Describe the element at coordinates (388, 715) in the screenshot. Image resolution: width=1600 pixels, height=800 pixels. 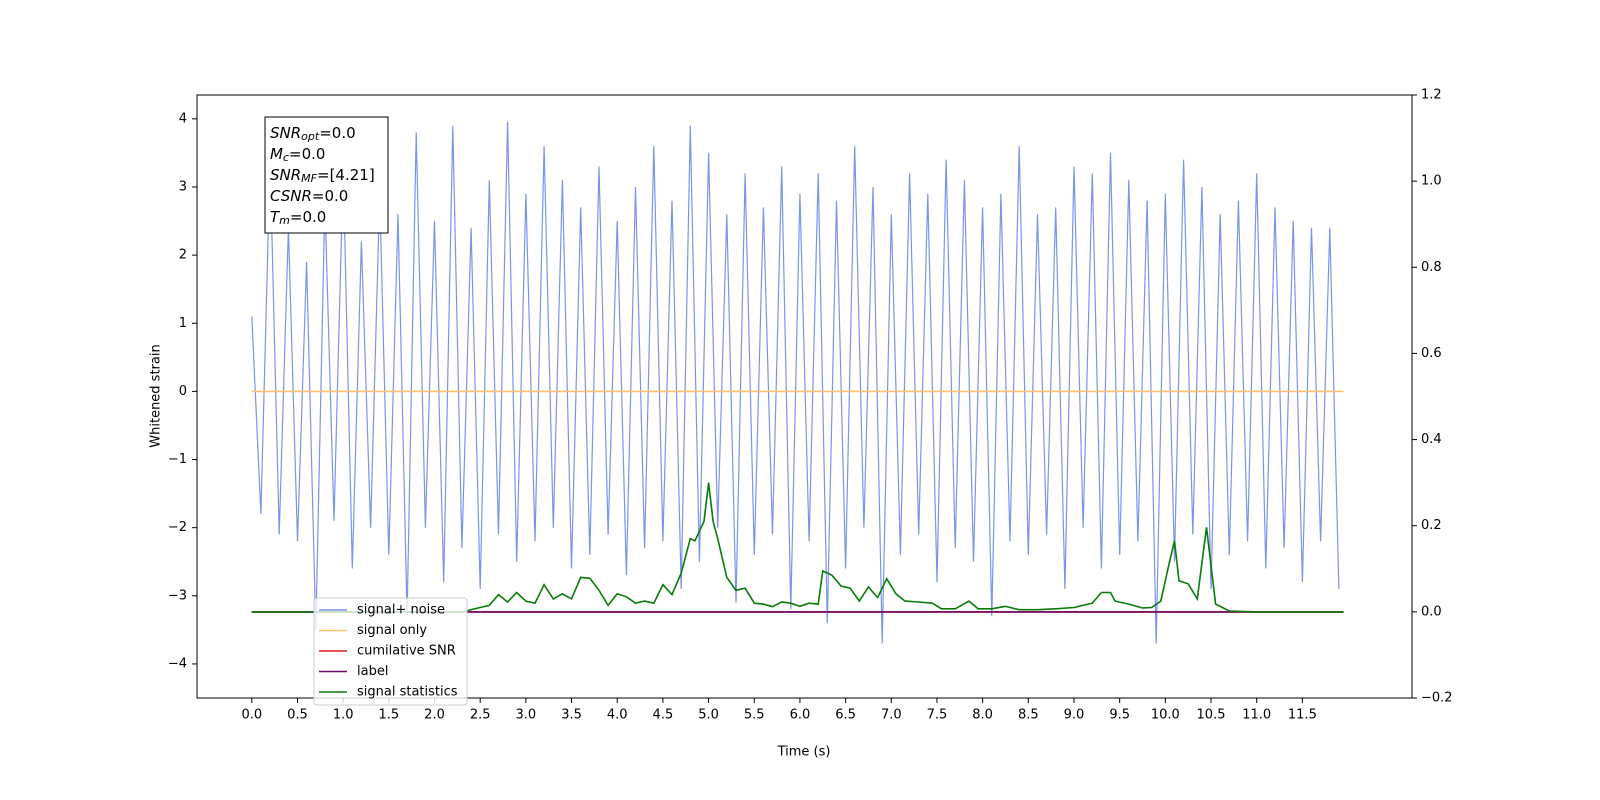
I see `x-tick-label: 1.5` at that location.